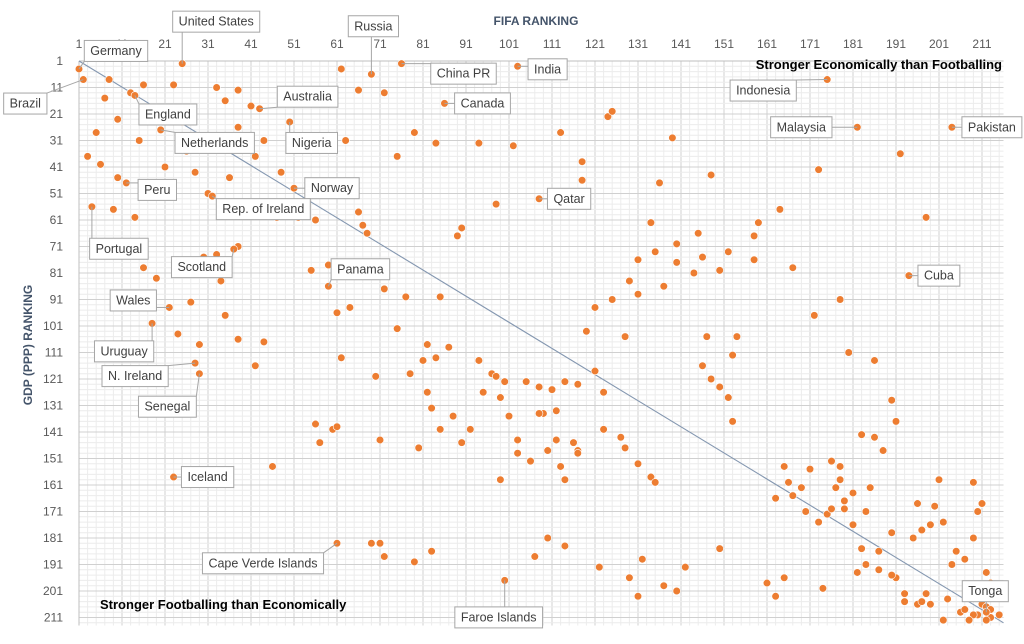 Image resolution: width=1024 pixels, height=644 pixels. What do you see at coordinates (208, 44) in the screenshot?
I see `x-tick-label: 31` at bounding box center [208, 44].